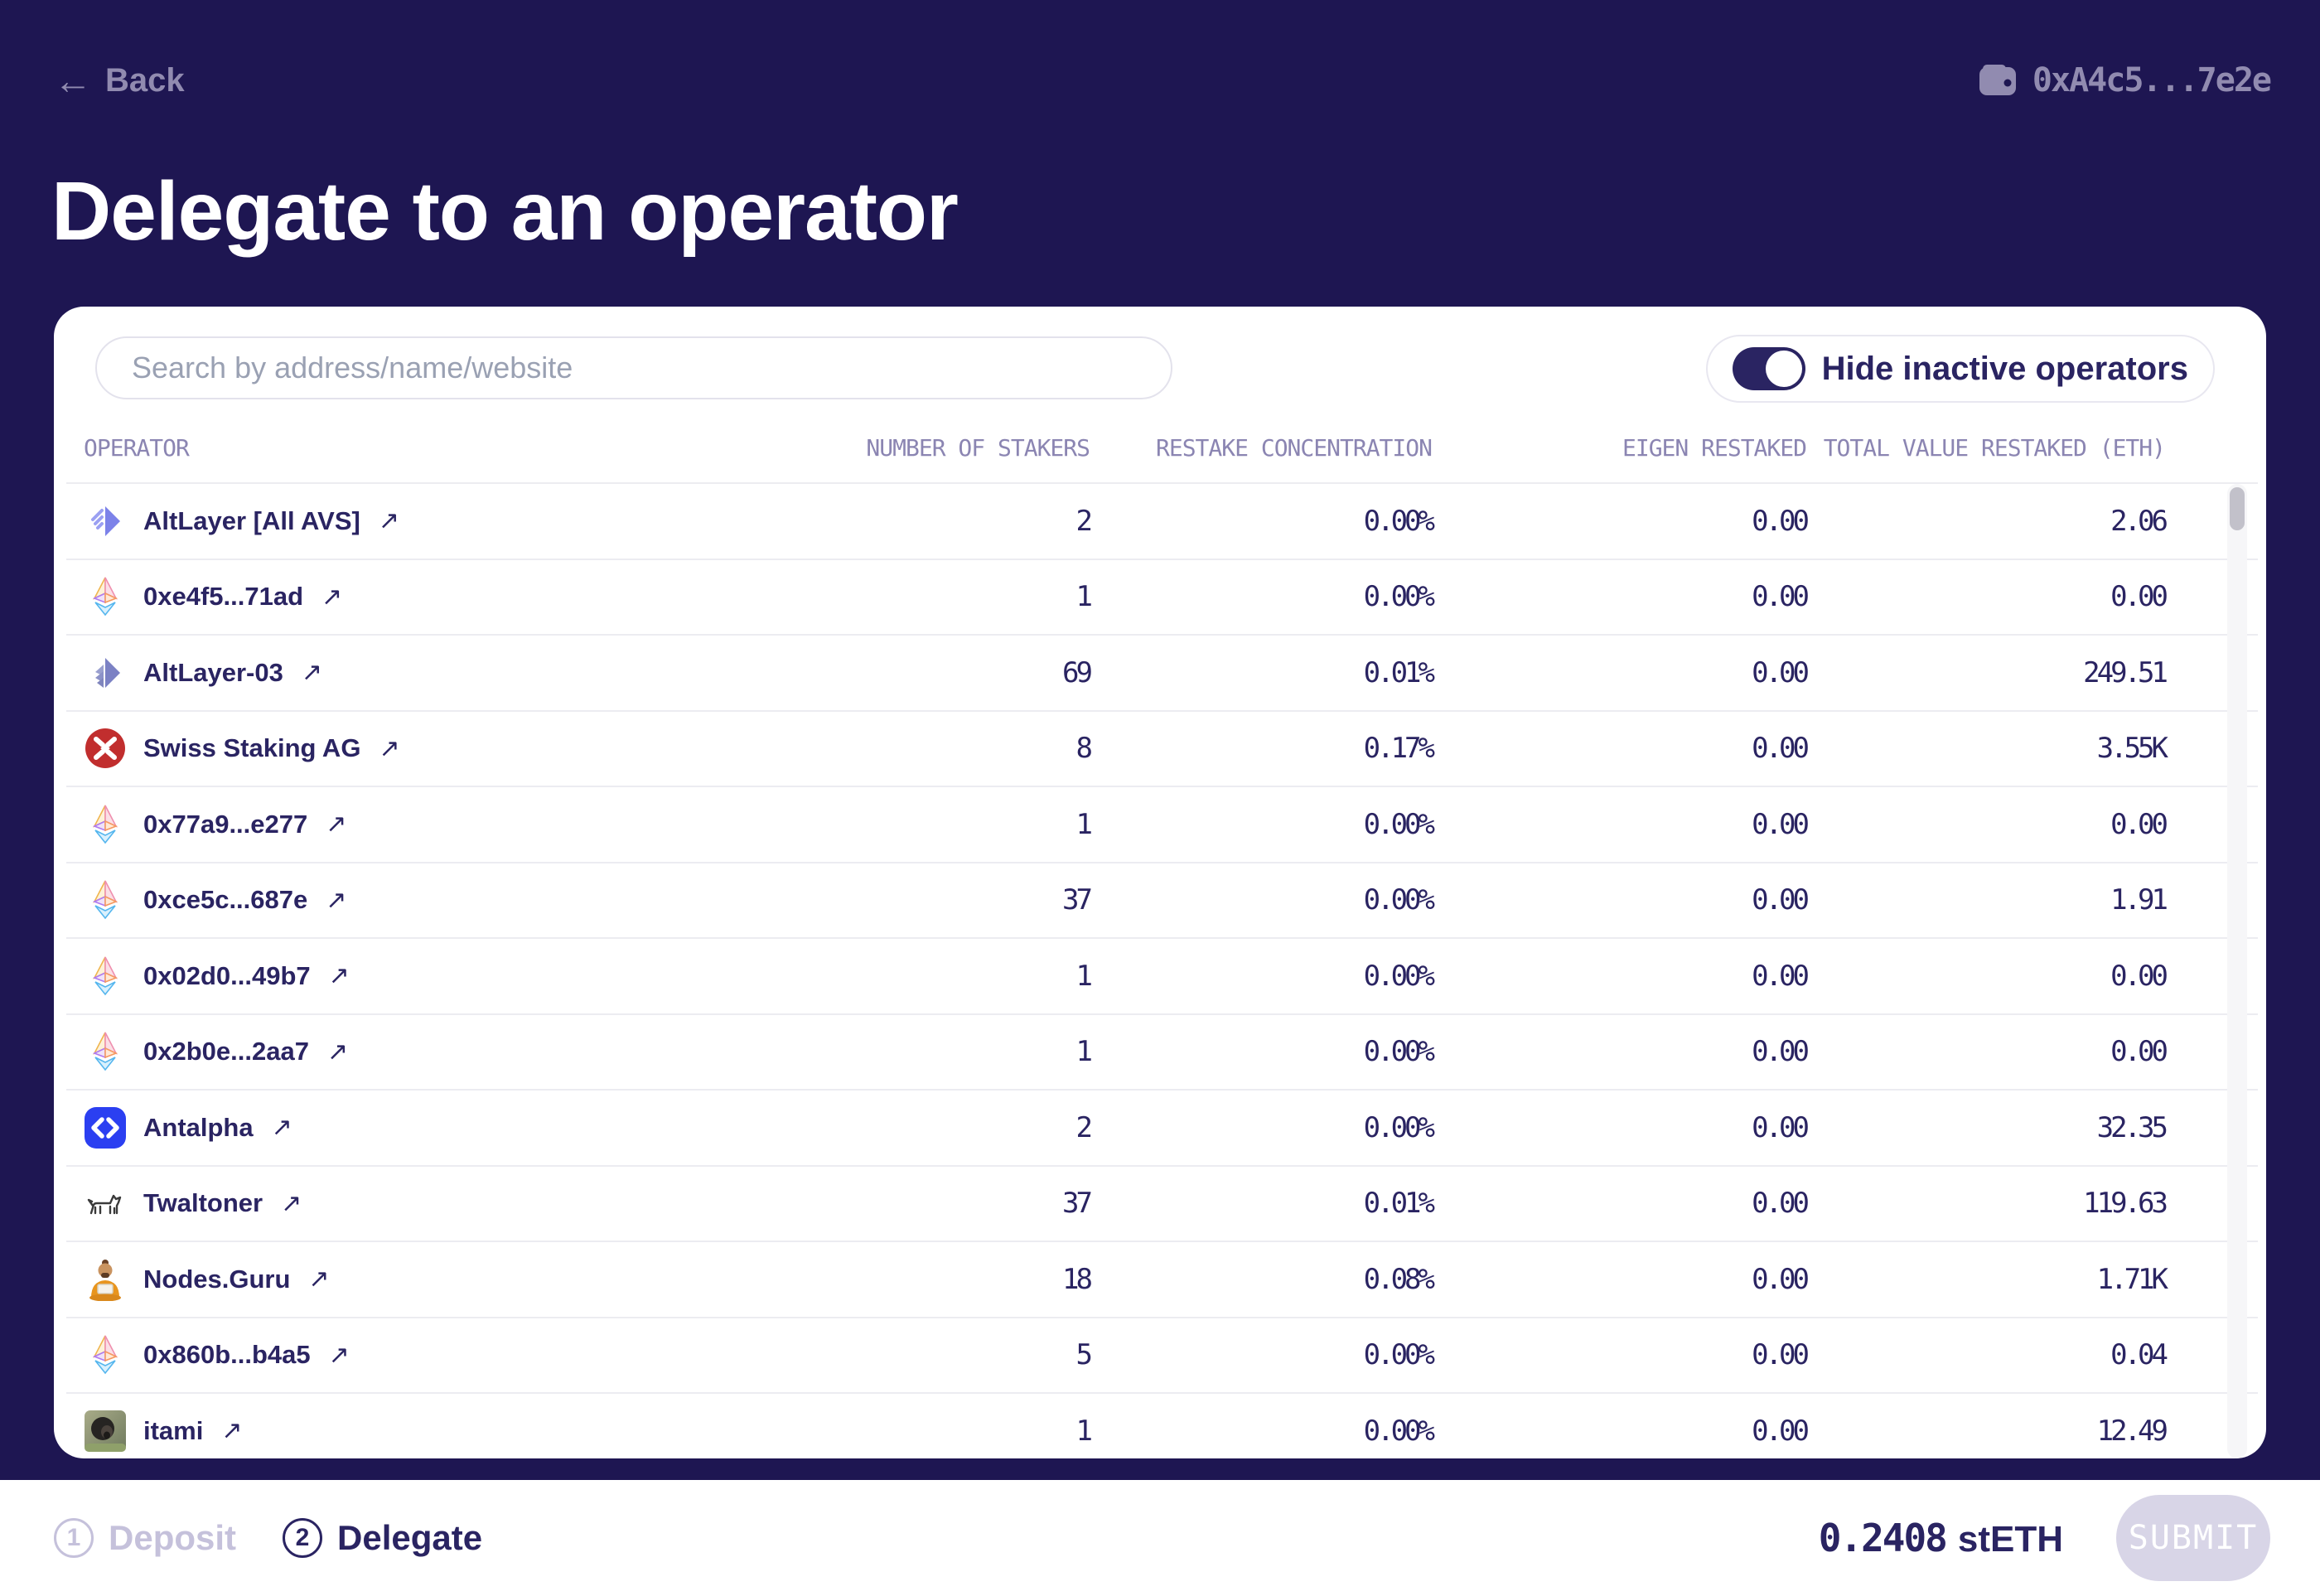  What do you see at coordinates (106, 1432) in the screenshot?
I see `monkey-photo-icon` at bounding box center [106, 1432].